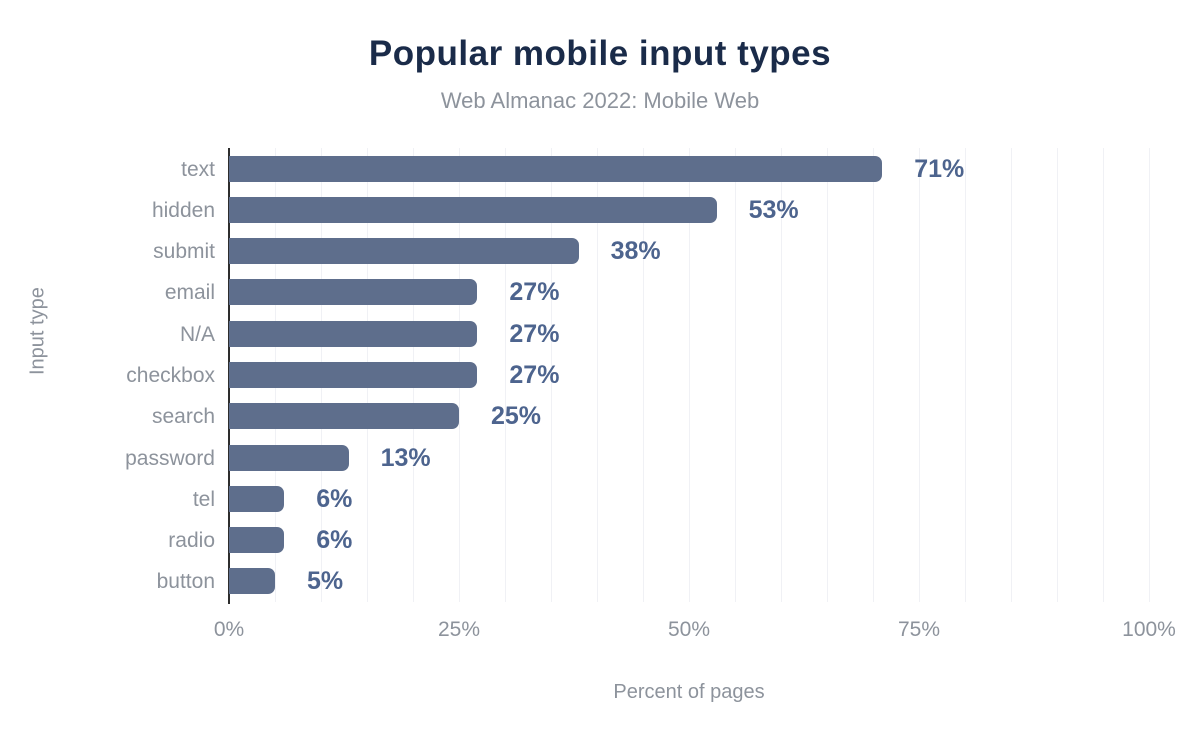 The image size is (1200, 742). What do you see at coordinates (198, 169) in the screenshot?
I see `category-label: text` at bounding box center [198, 169].